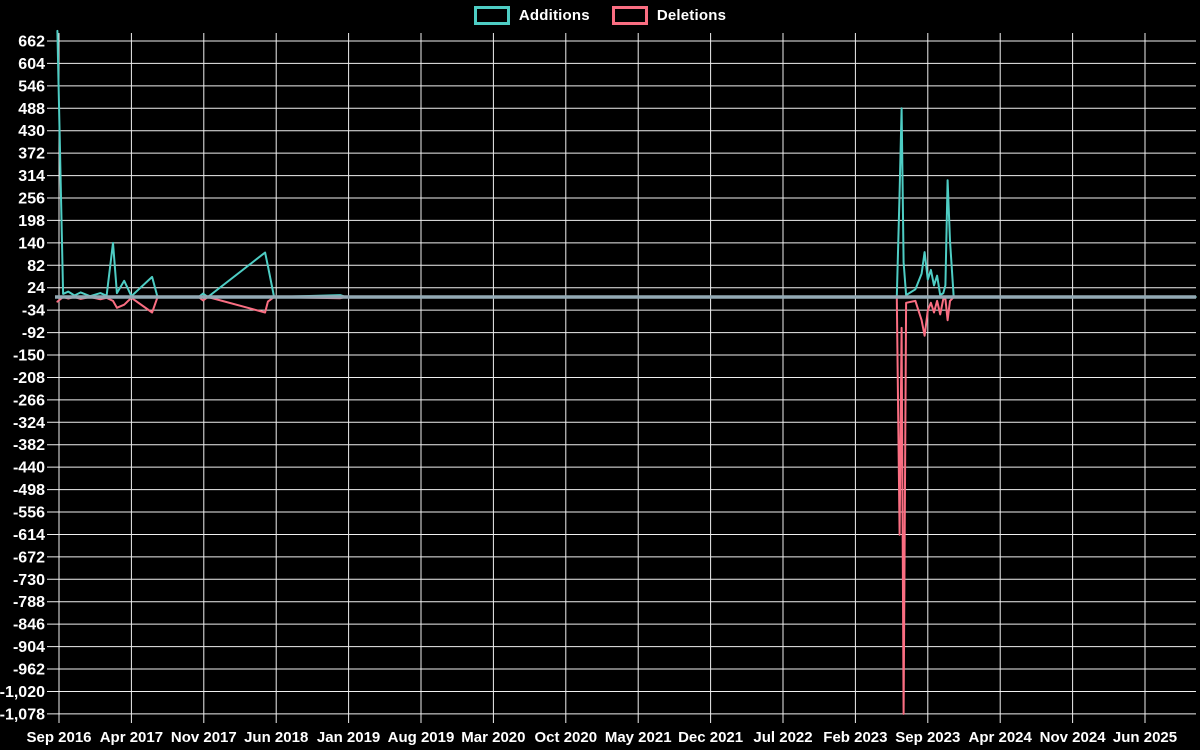  I want to click on legend-label-deletions: Deletions, so click(691, 15).